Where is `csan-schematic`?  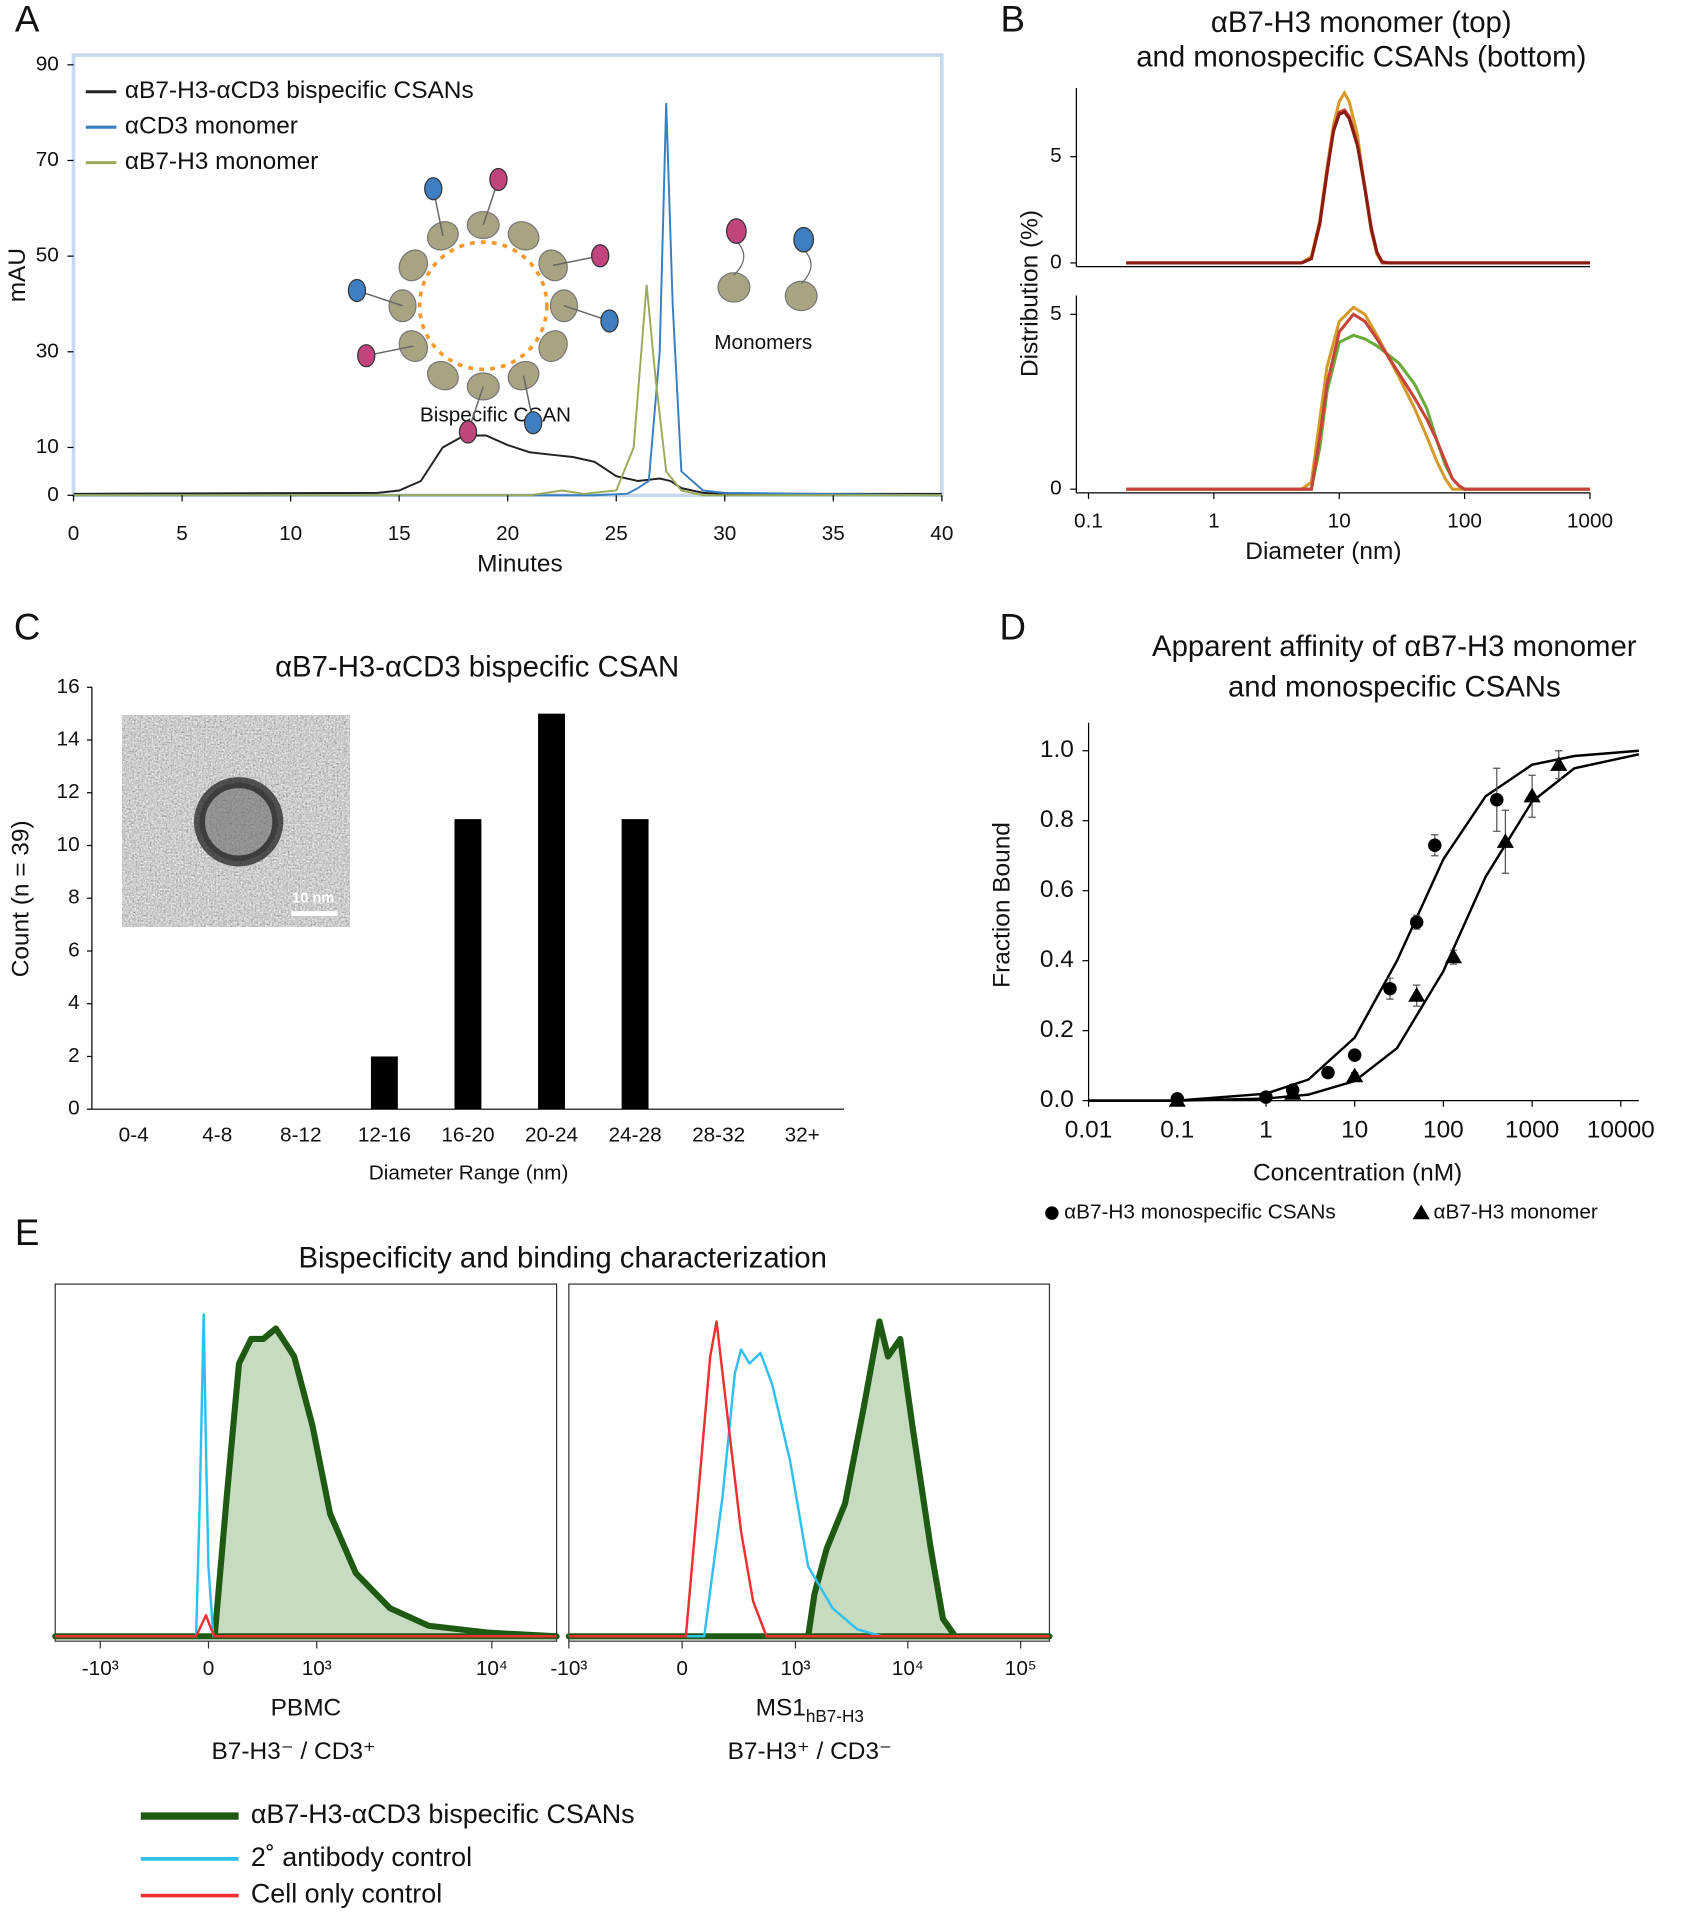 csan-schematic is located at coordinates (582, 305).